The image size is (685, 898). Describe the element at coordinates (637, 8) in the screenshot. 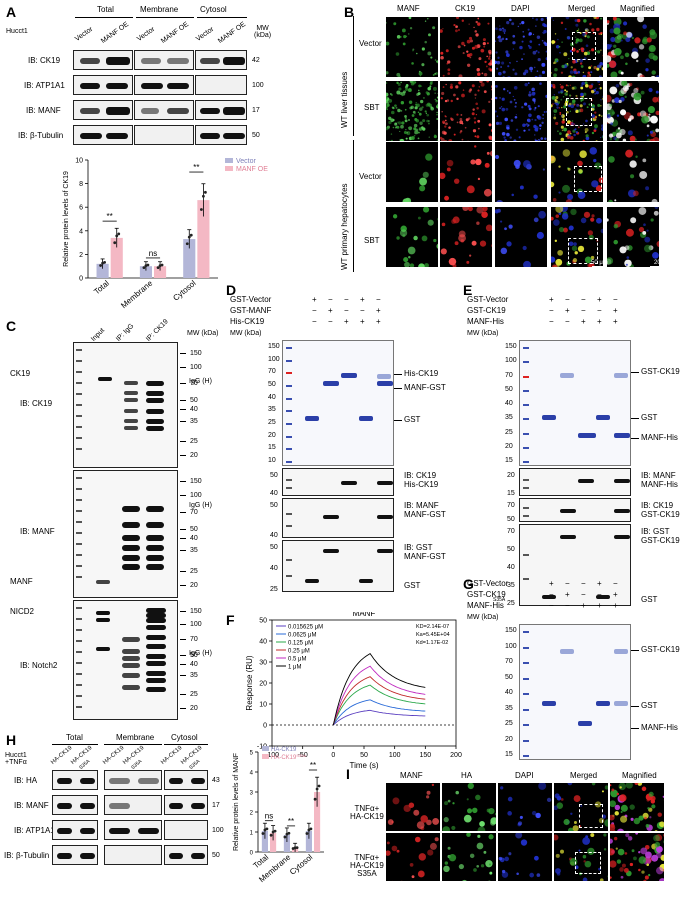

I see `b-col-magnified: Magnified` at that location.